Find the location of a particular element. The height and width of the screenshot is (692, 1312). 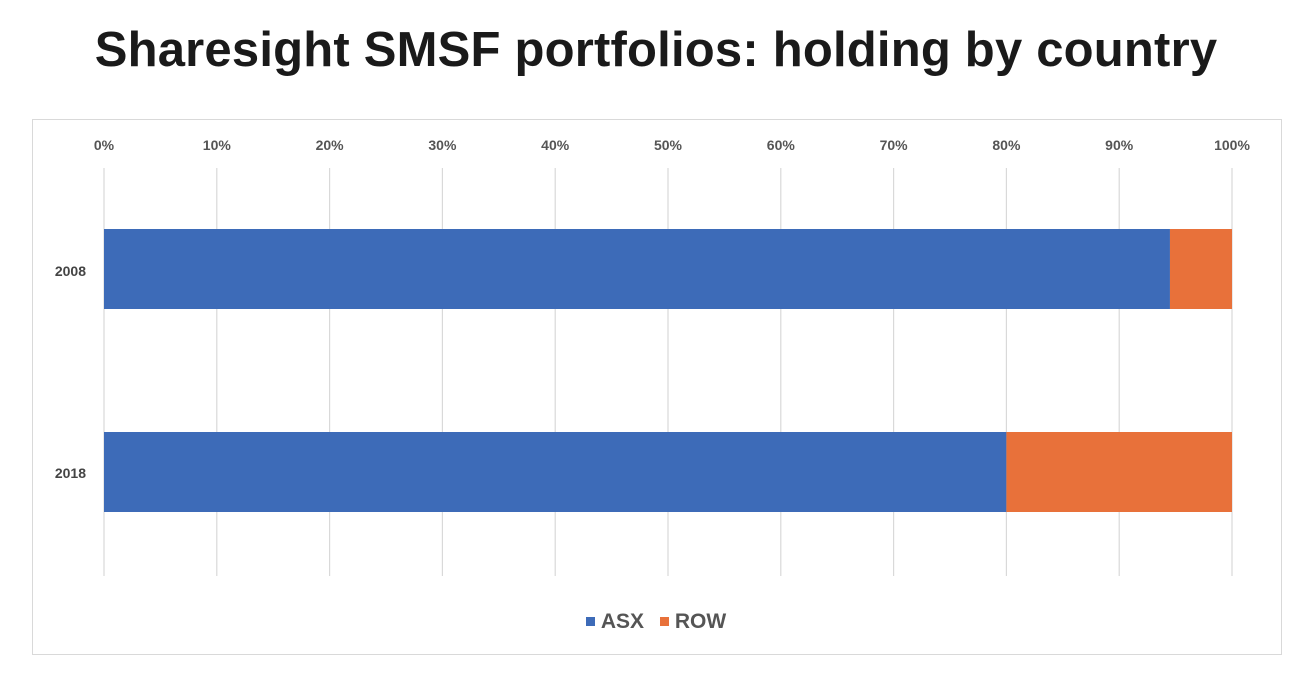

bar-asx-2008 is located at coordinates (637, 269).